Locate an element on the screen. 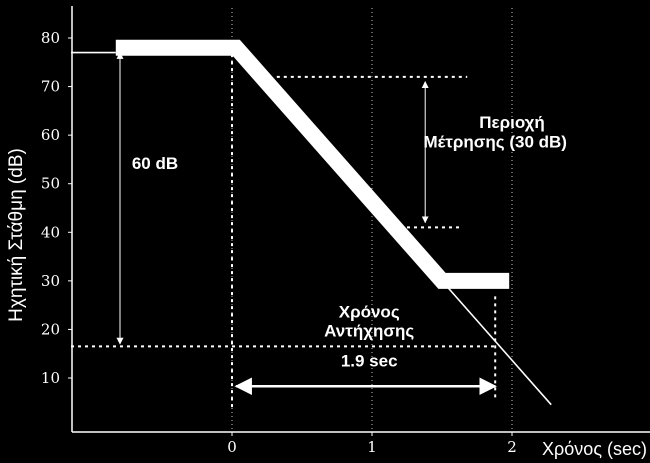  y-tick-label-4: 40 is located at coordinates (50, 232).